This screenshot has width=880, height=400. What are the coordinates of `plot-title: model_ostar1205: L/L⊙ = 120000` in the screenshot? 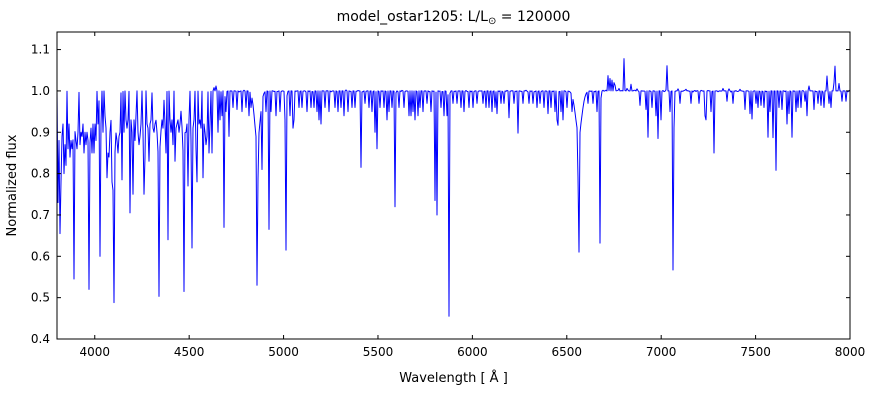 It's located at (454, 18).